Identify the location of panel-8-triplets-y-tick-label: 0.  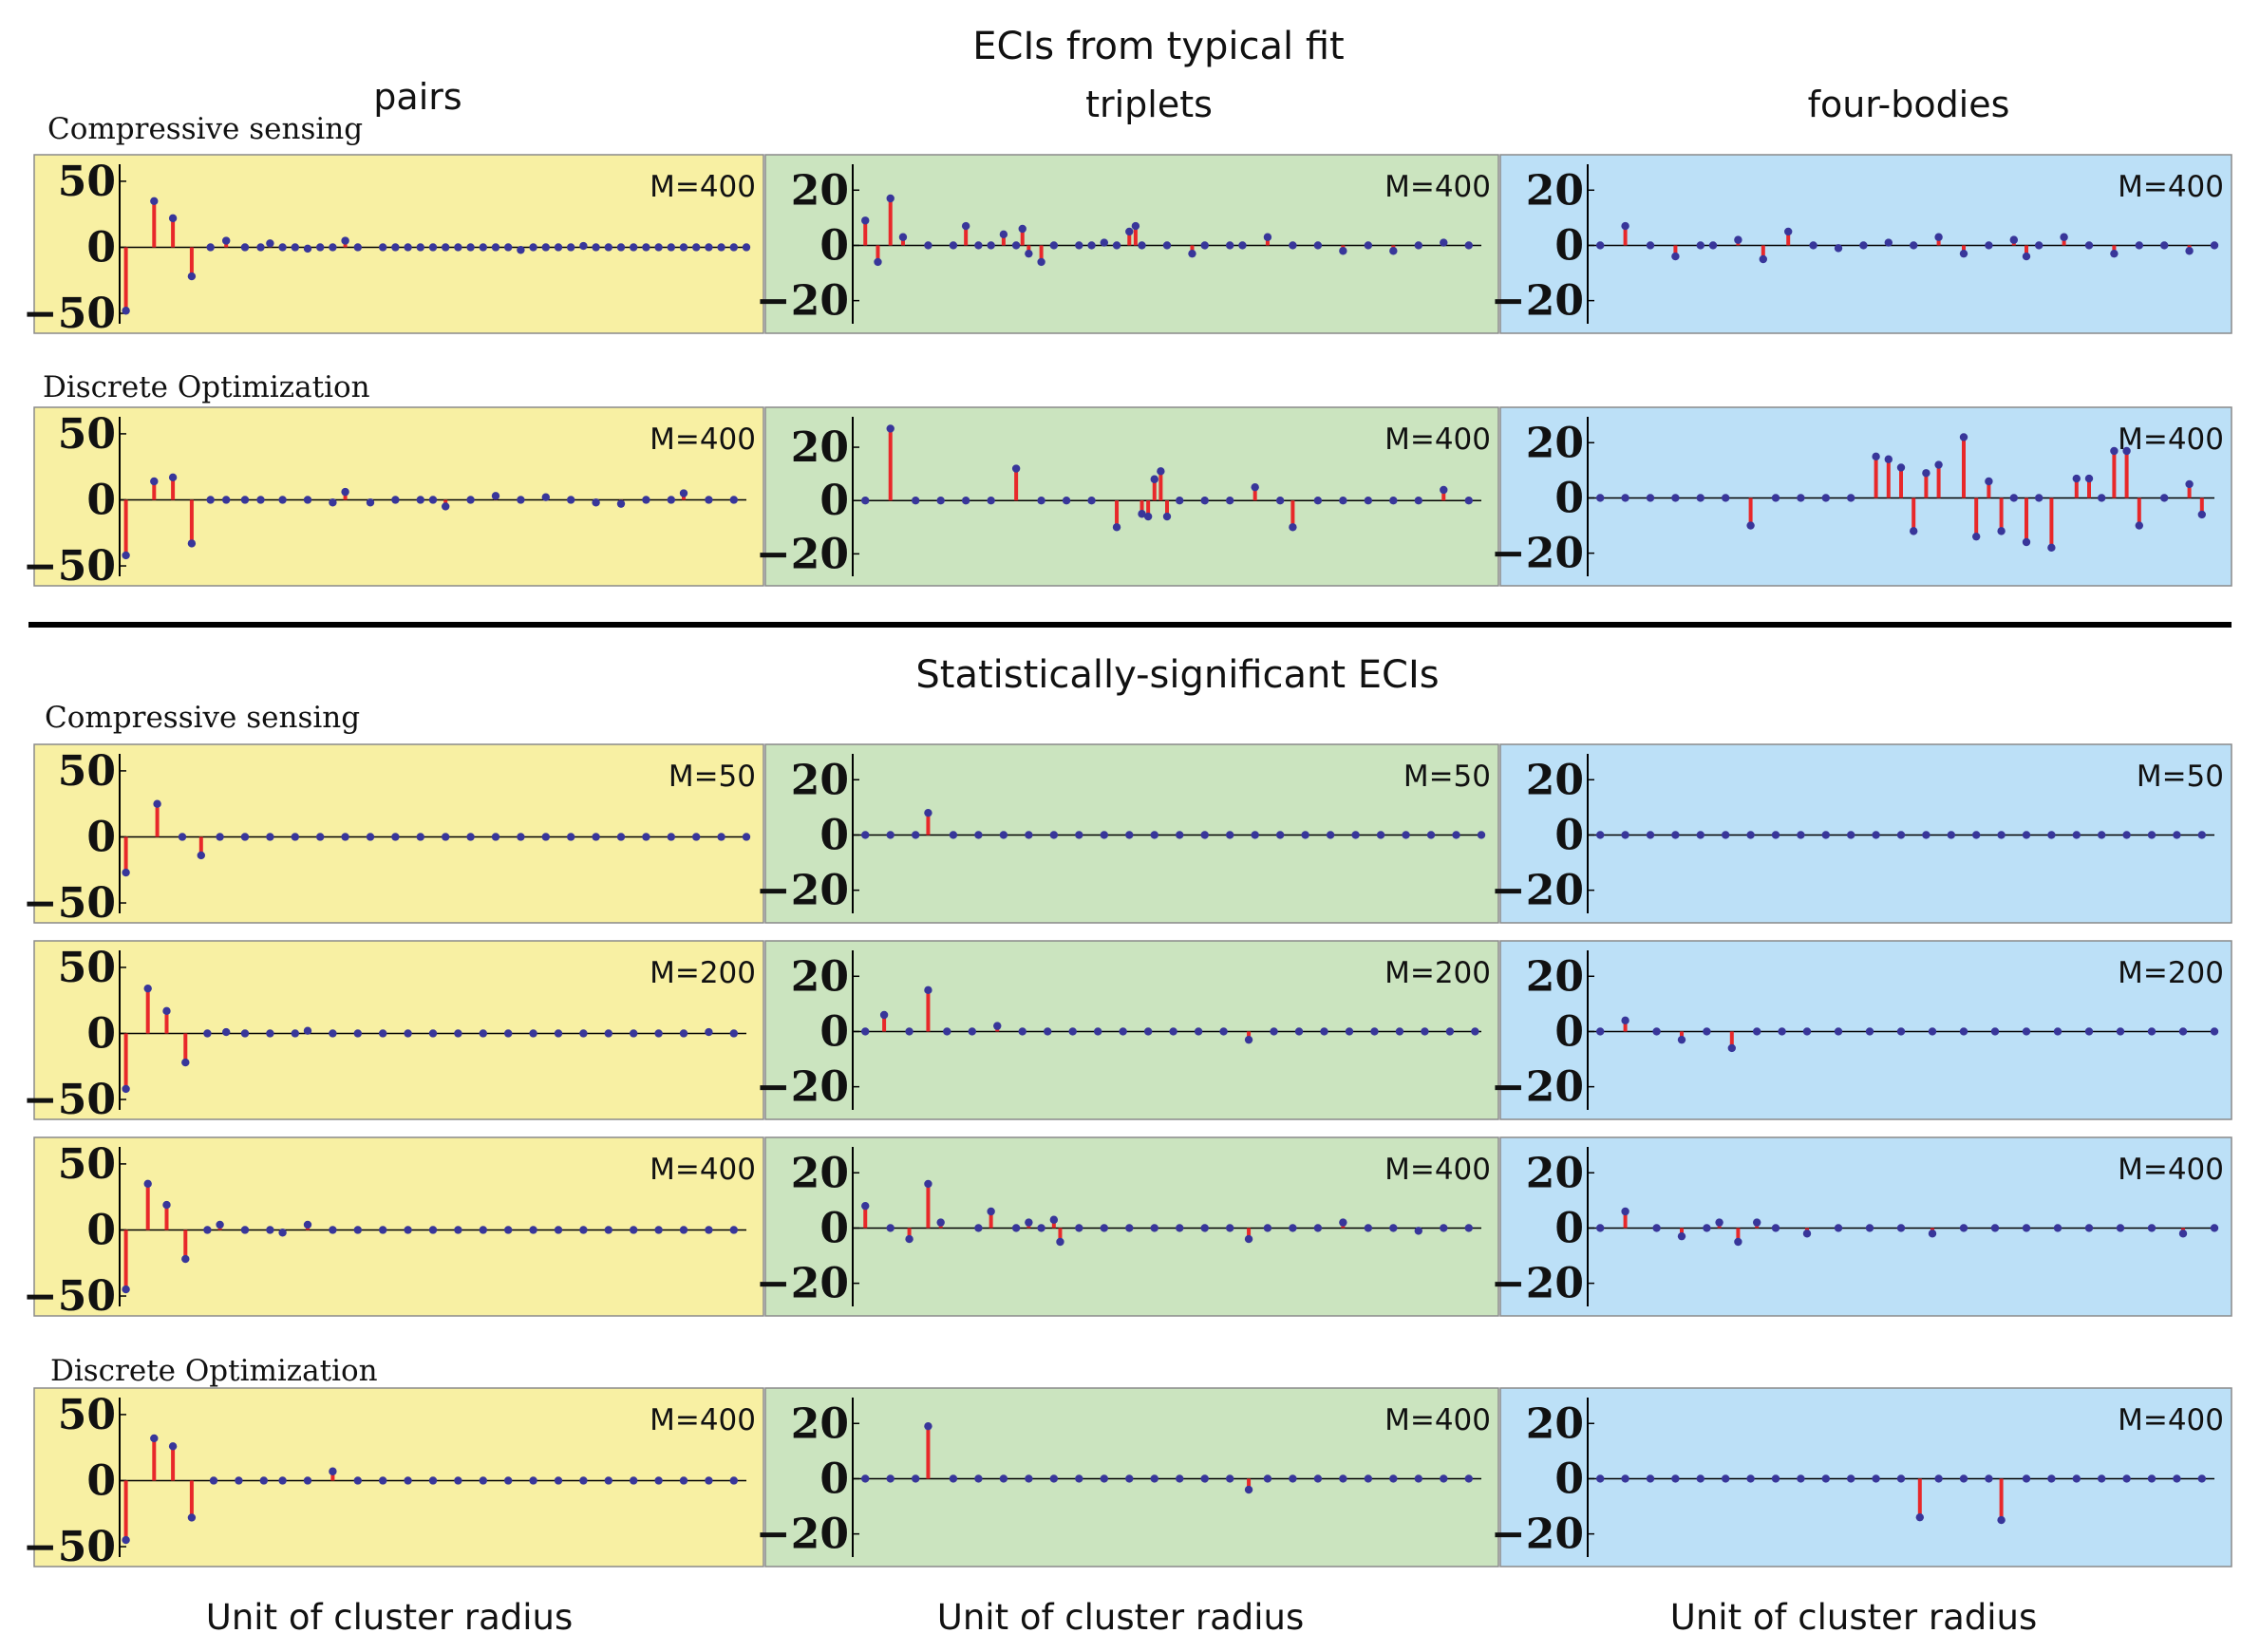
(834, 835).